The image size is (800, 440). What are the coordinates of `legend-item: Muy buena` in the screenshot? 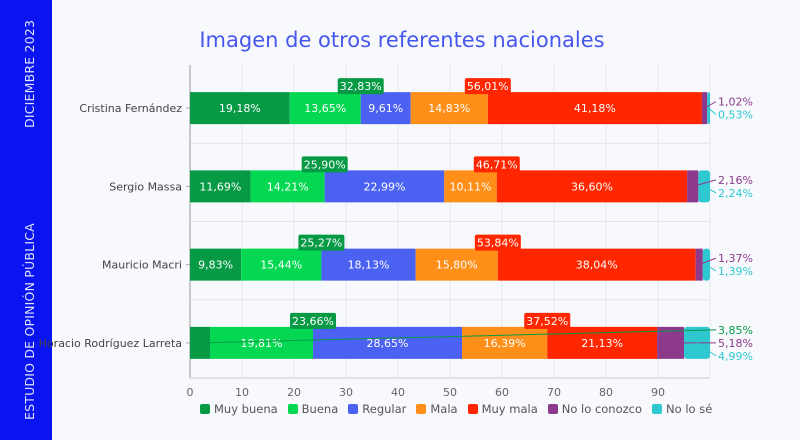 It's located at (239, 409).